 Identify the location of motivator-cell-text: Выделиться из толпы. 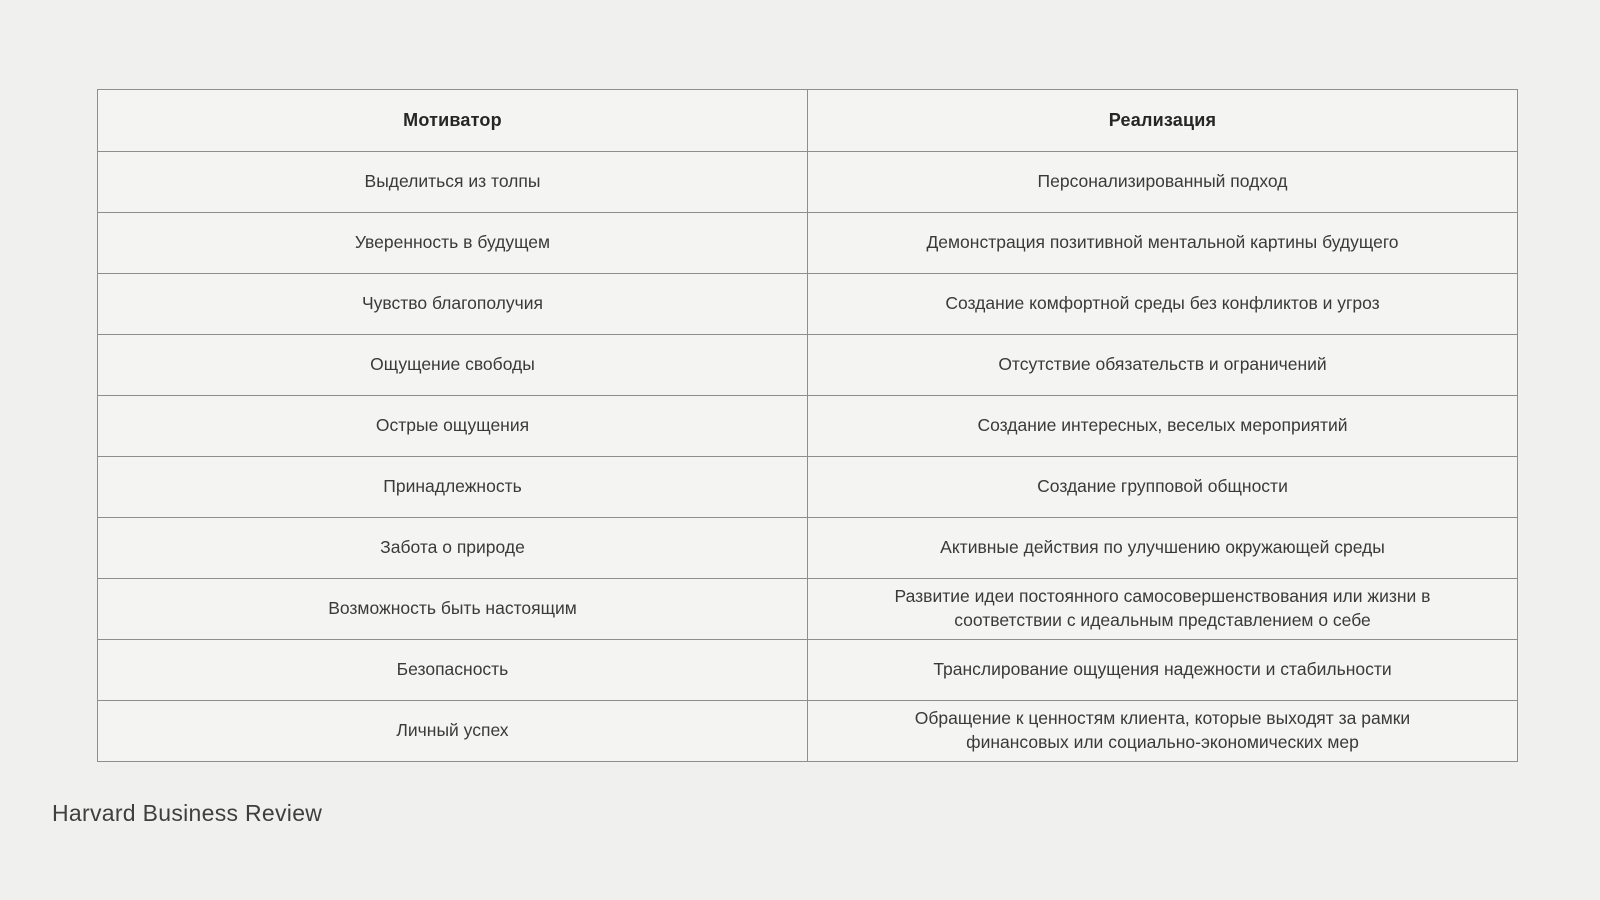
(452, 181).